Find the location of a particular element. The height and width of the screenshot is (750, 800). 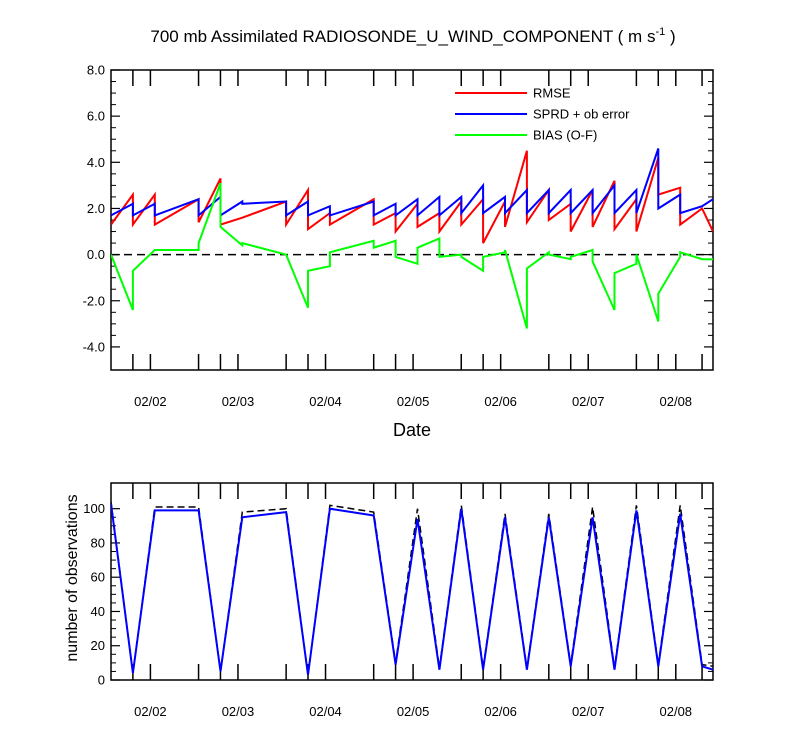

y-tick-label: -4.0 is located at coordinates (94, 346).